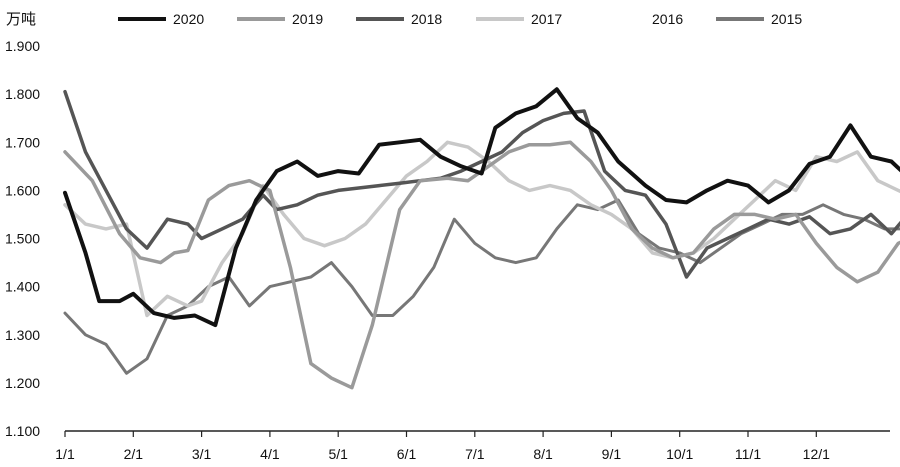  Describe the element at coordinates (188, 19) in the screenshot. I see `legend-label-2020: 2020` at that location.